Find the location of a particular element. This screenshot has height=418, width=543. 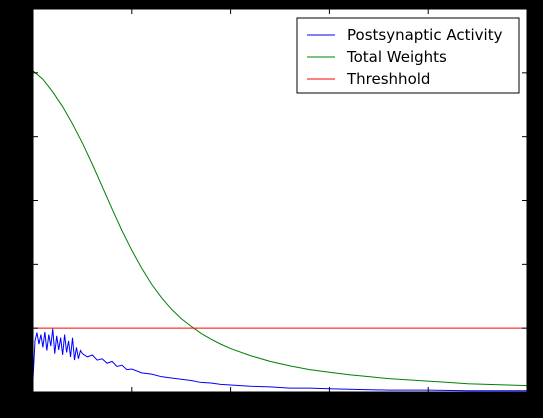

x-tick-label: 500 is located at coordinates (527, 405).